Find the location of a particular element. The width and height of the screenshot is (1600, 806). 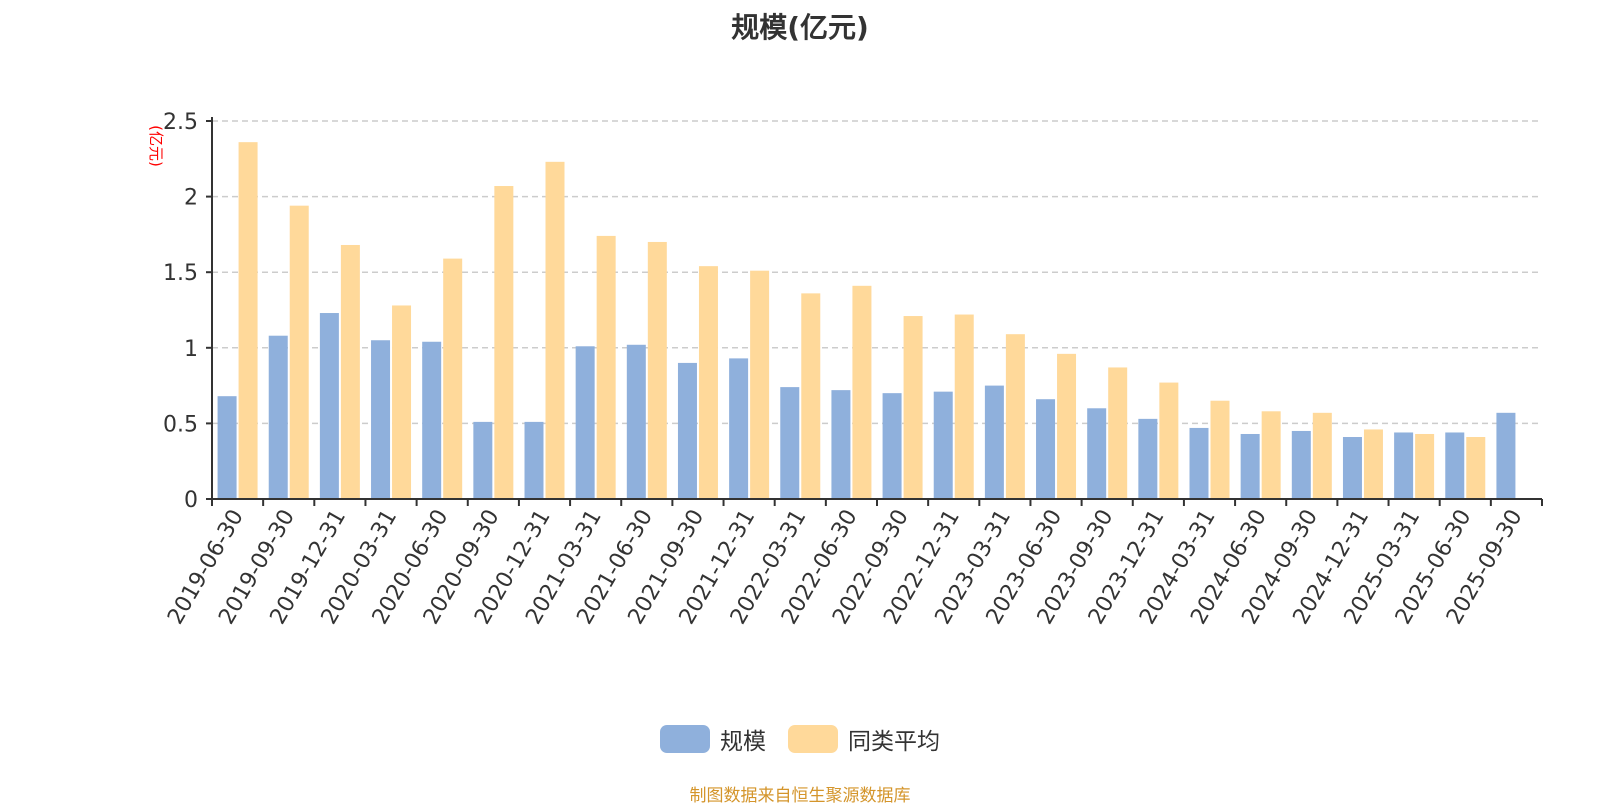

legend-label-scale: 规模 is located at coordinates (743, 742).